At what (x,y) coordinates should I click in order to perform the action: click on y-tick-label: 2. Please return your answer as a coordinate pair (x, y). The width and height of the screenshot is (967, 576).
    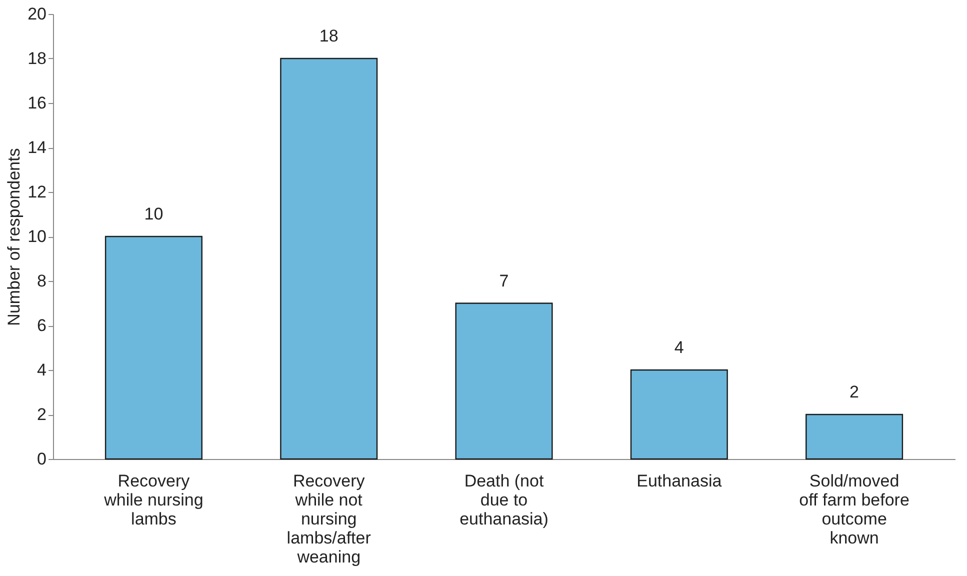
    Looking at the image, I should click on (41, 414).